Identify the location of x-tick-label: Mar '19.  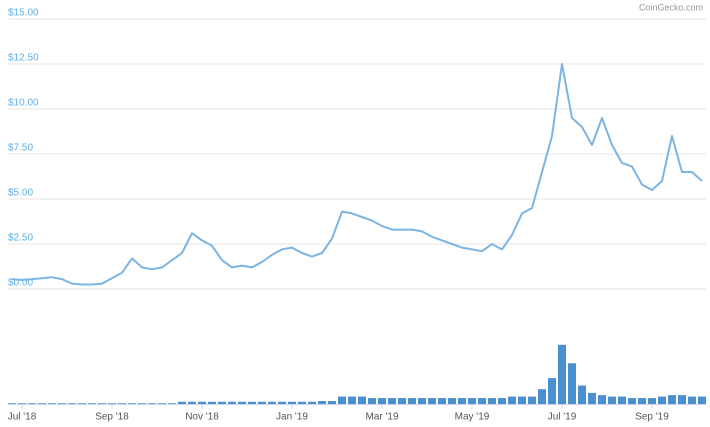
(381, 417).